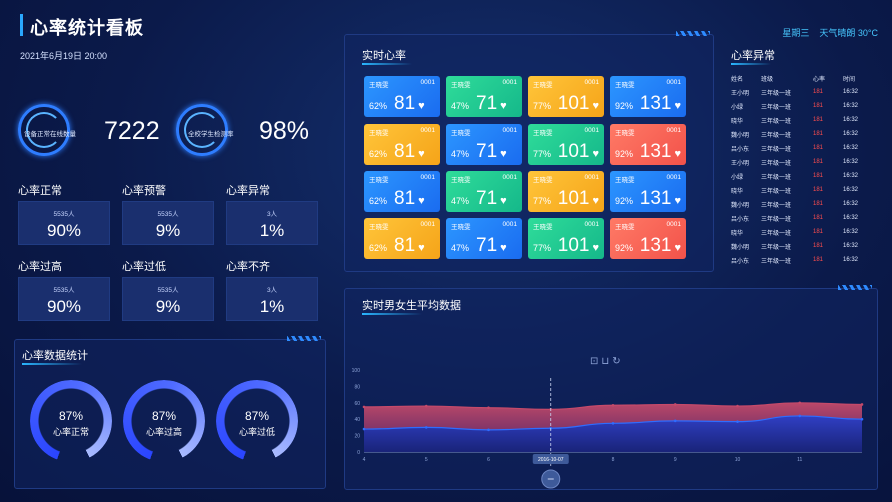 The image size is (892, 502). What do you see at coordinates (855, 287) in the screenshot?
I see `panel-decoration` at bounding box center [855, 287].